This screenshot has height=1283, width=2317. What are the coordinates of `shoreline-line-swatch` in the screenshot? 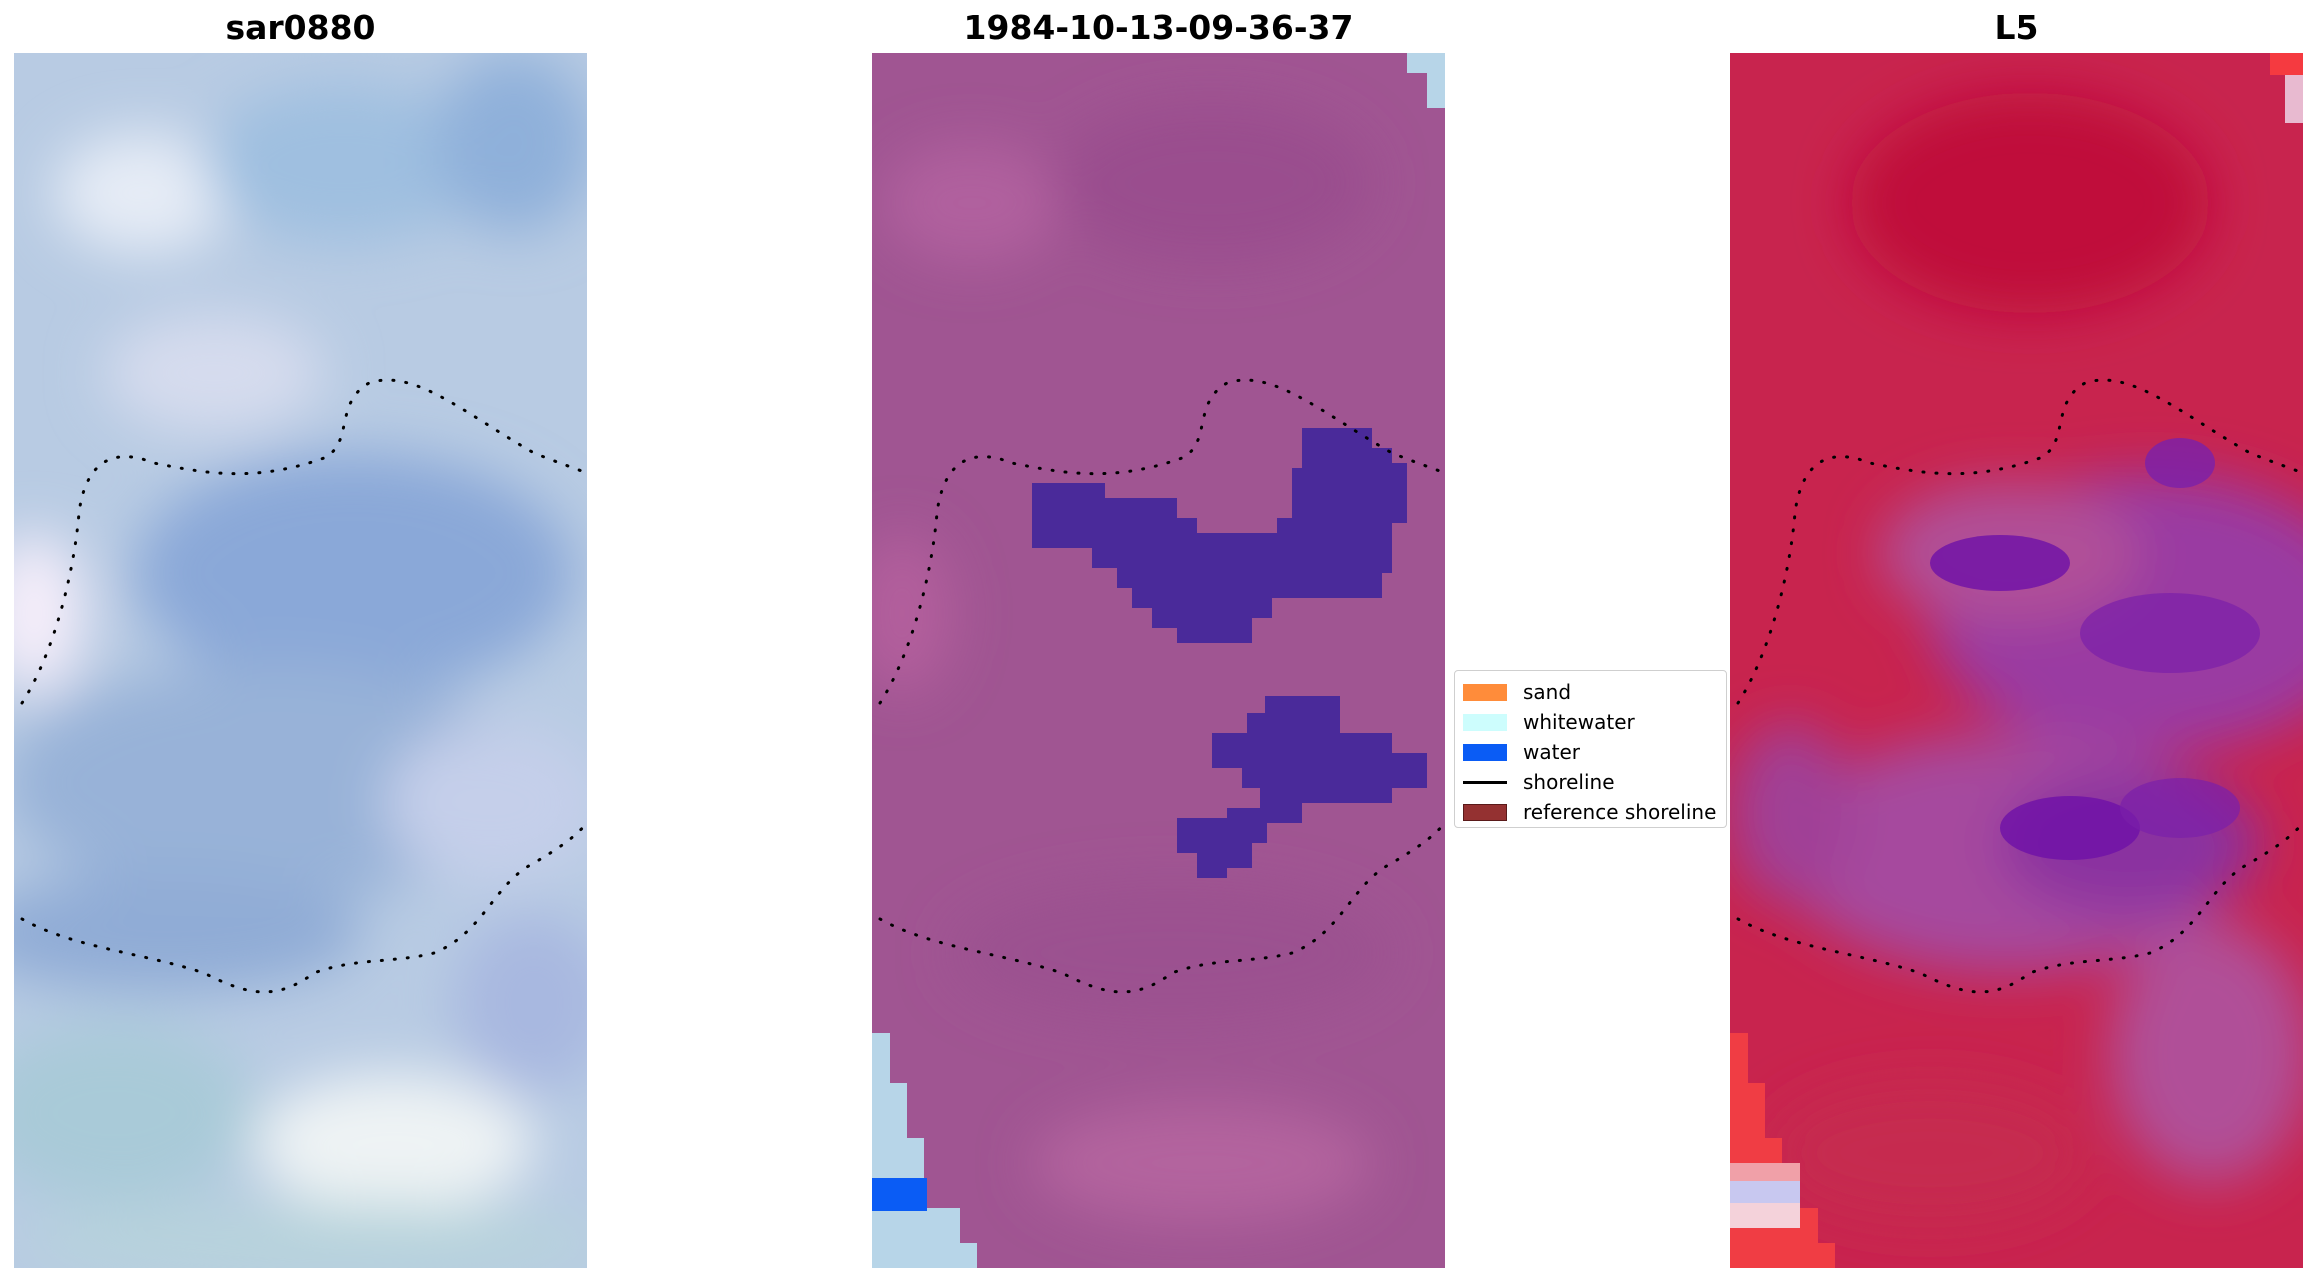 It's located at (1485, 782).